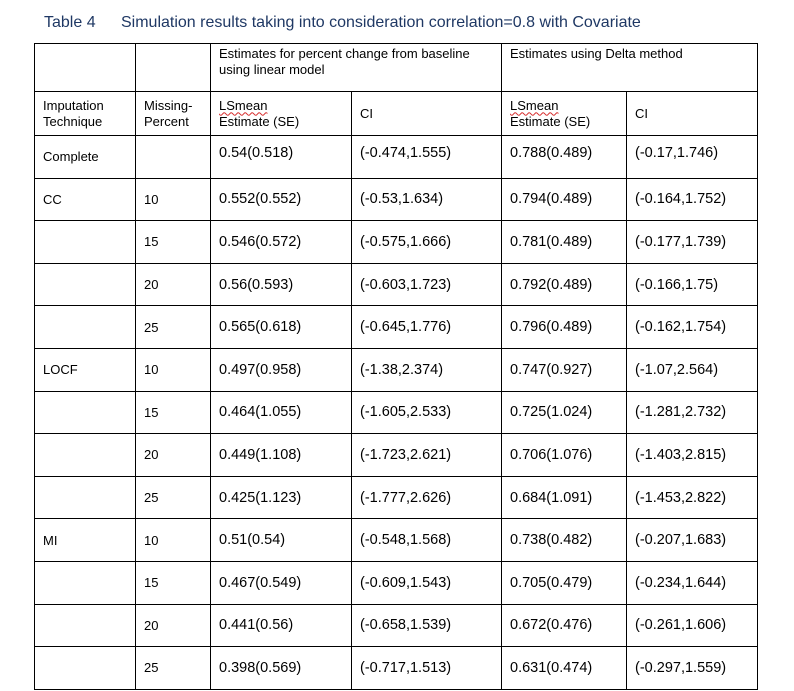 This screenshot has width=794, height=691. What do you see at coordinates (564, 199) in the screenshot?
I see `delta-estimate-cell: 0.794(0.489)` at bounding box center [564, 199].